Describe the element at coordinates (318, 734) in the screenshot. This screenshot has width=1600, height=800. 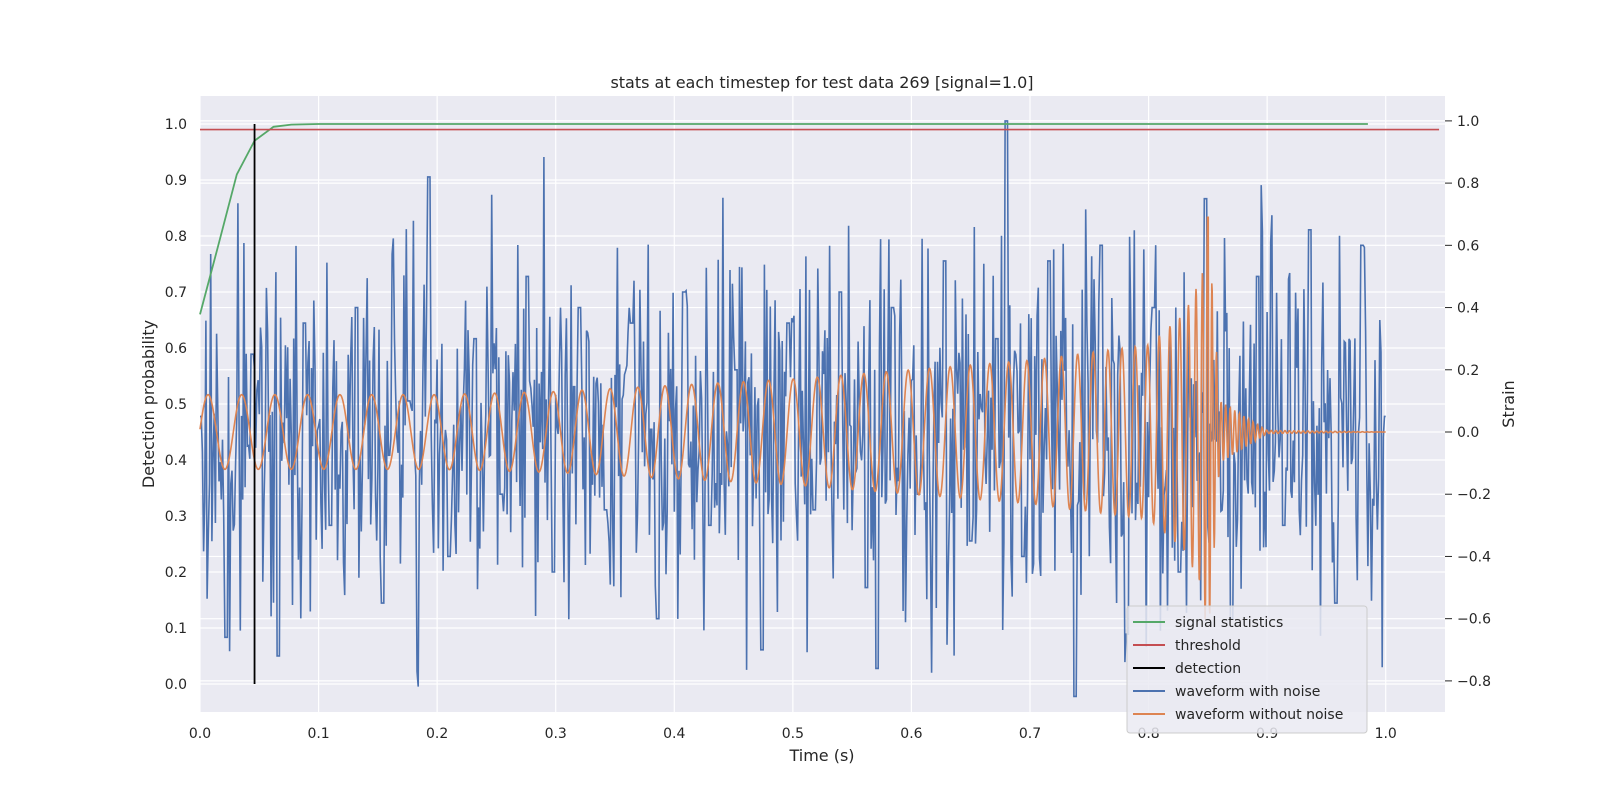
I see `x-tick-label: 0.1` at that location.